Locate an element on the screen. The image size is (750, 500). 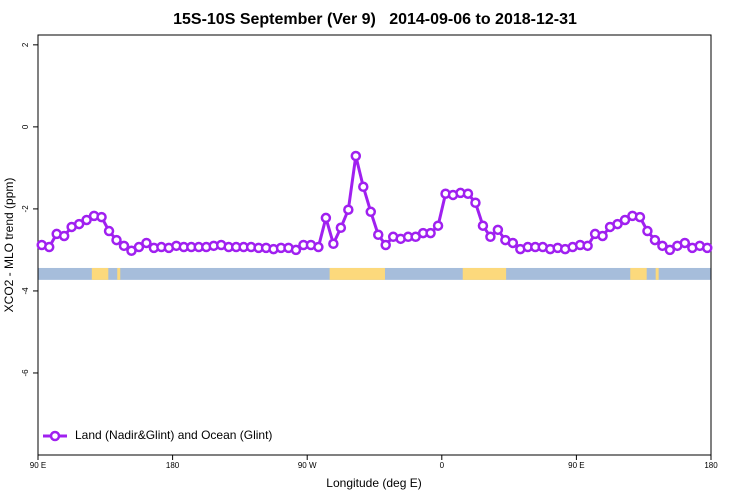
legend-marker is located at coordinates (55, 436).